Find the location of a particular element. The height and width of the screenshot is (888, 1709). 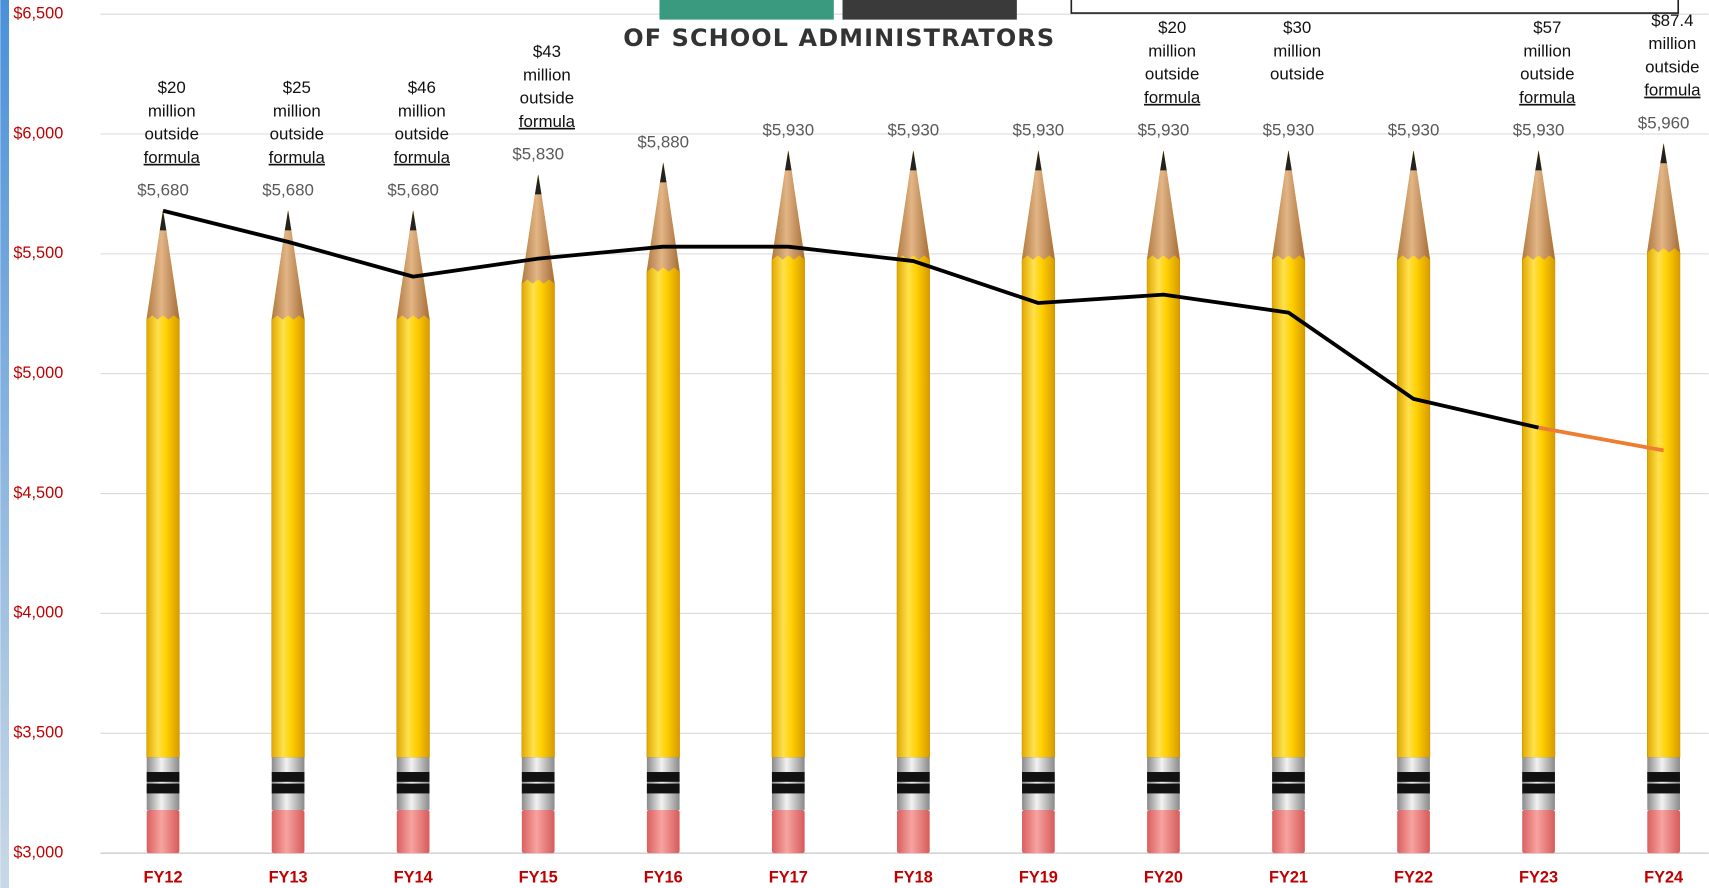

annotation: $57 is located at coordinates (1547, 27).